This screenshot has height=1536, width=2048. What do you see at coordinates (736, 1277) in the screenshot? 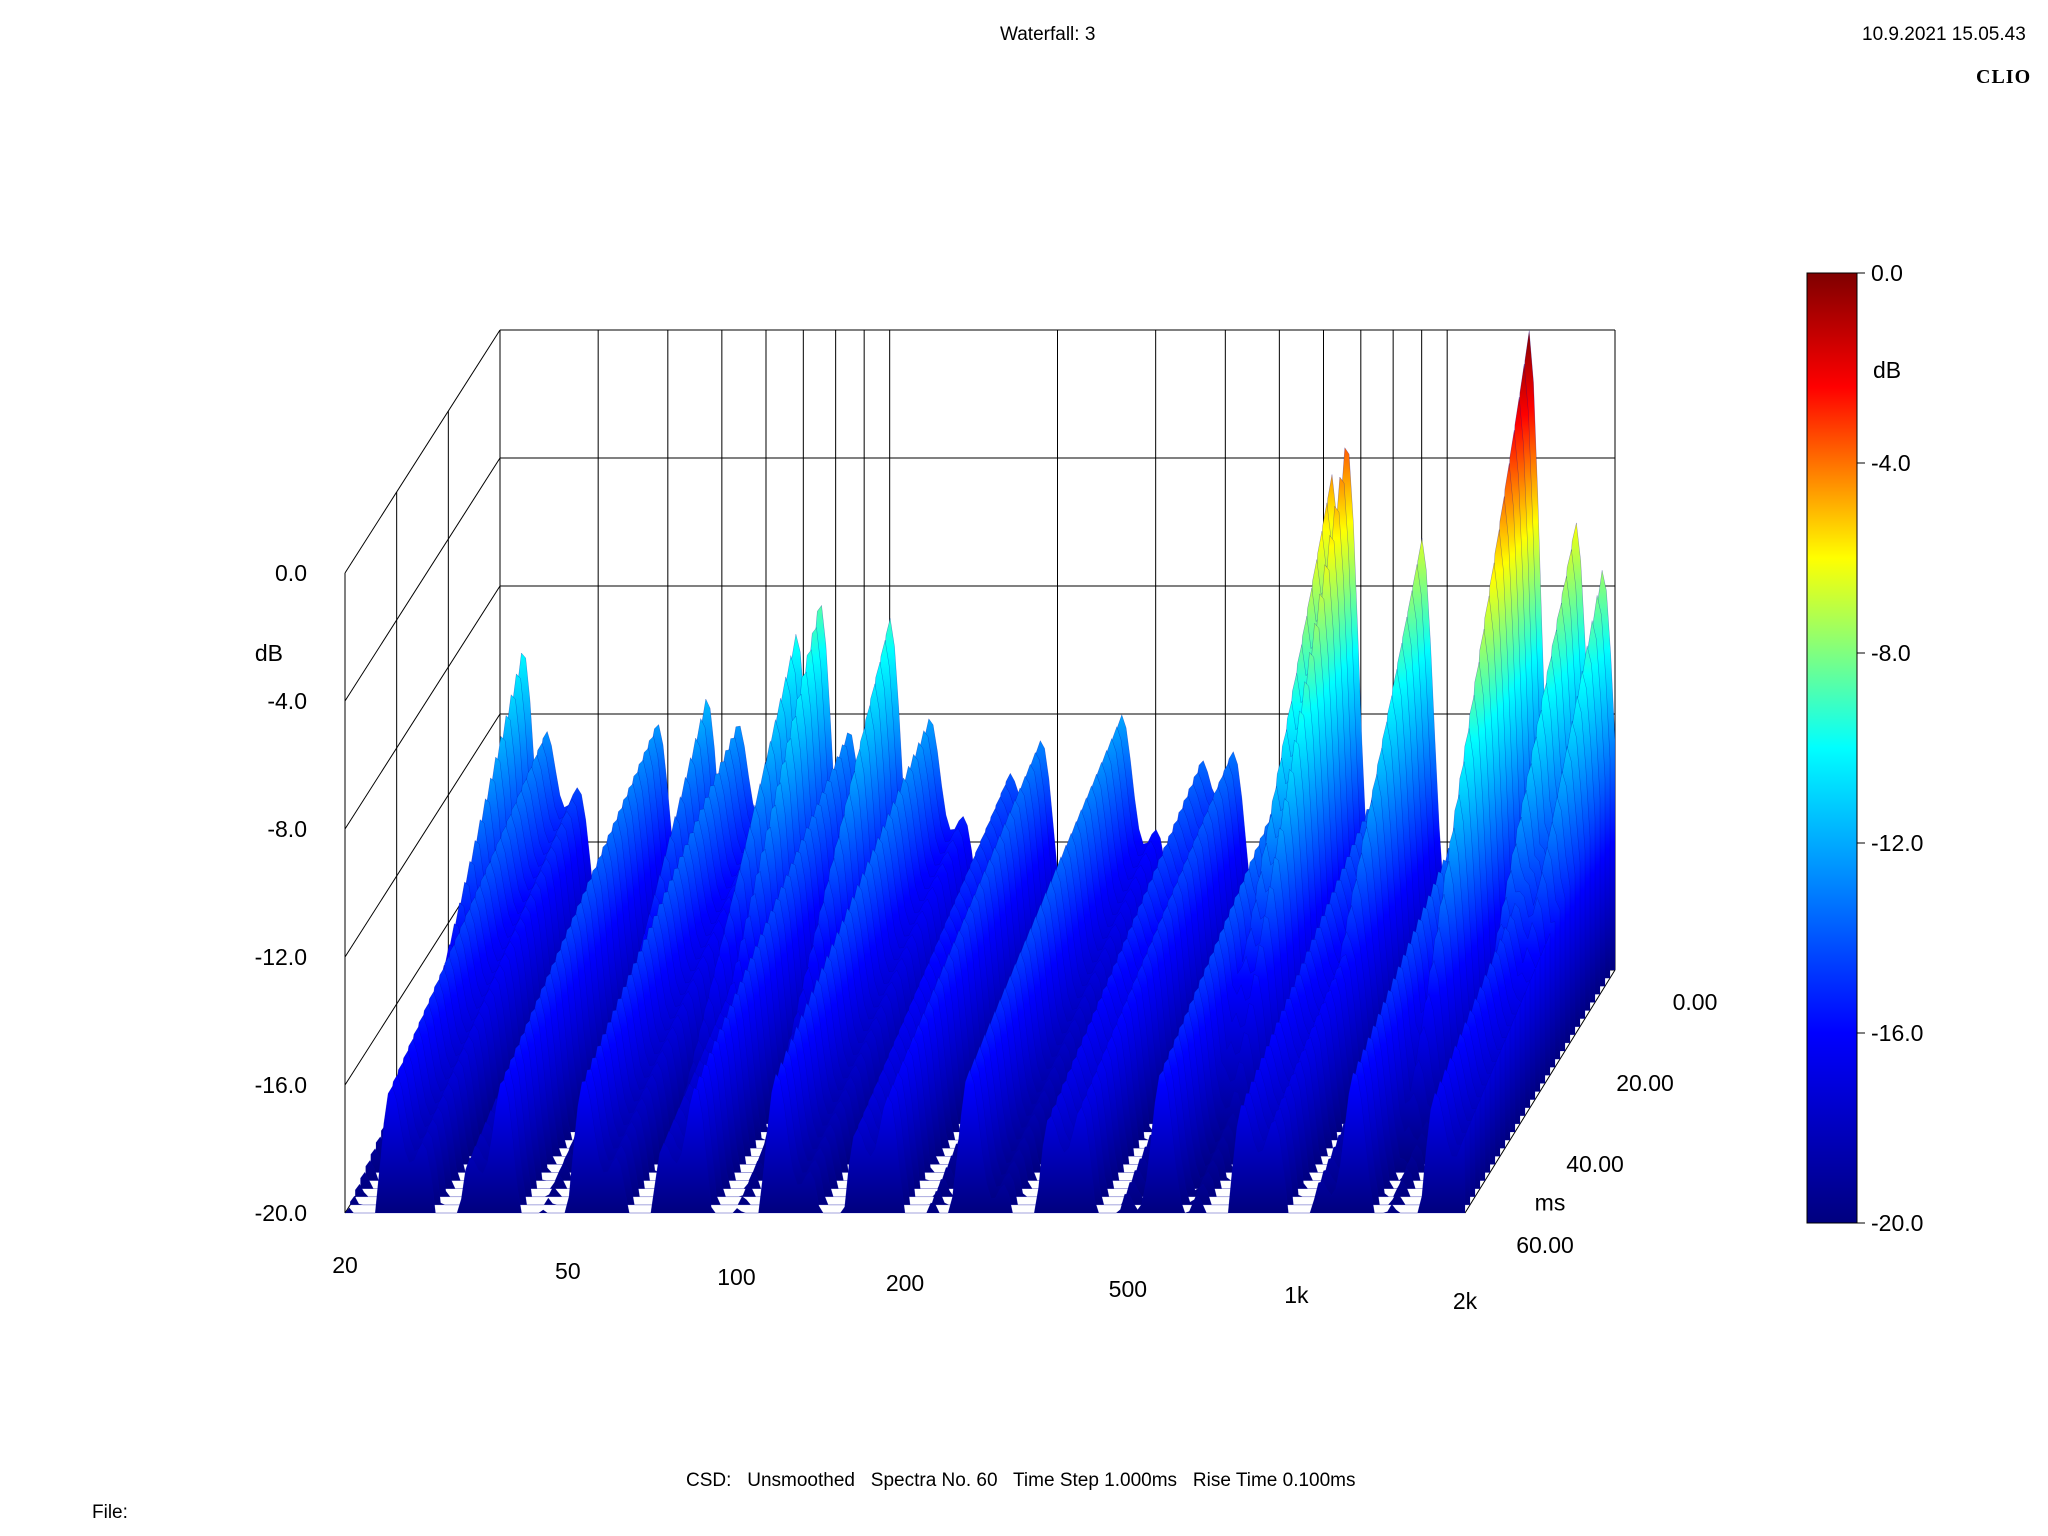
I see `x-tick-label: 100` at bounding box center [736, 1277].